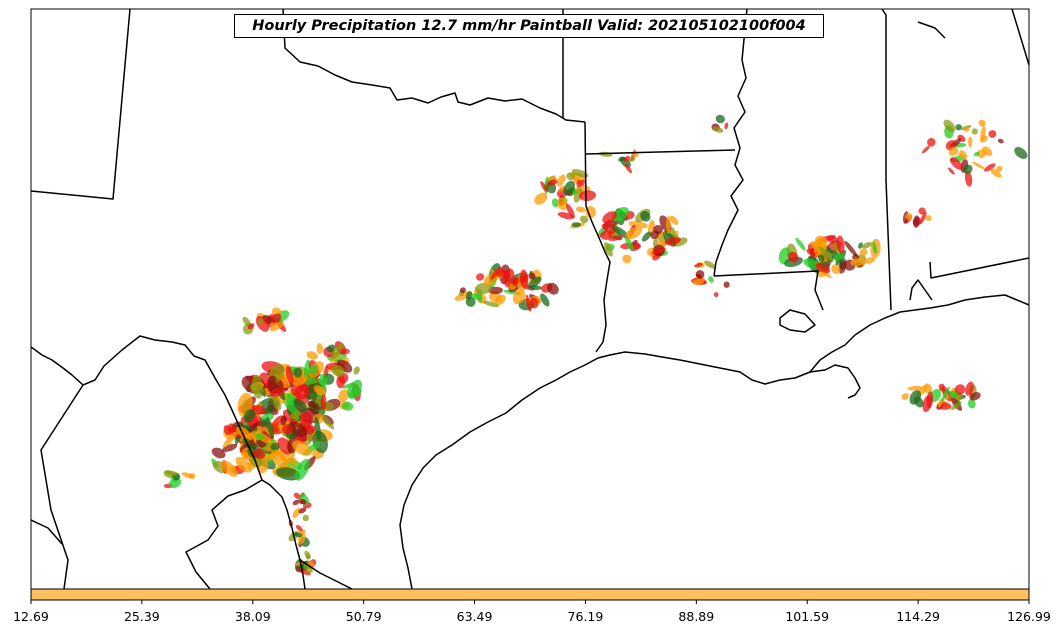 This screenshot has height=633, width=1062. Describe the element at coordinates (918, 616) in the screenshot. I see `colorbar-tick-label: 114.29` at that location.